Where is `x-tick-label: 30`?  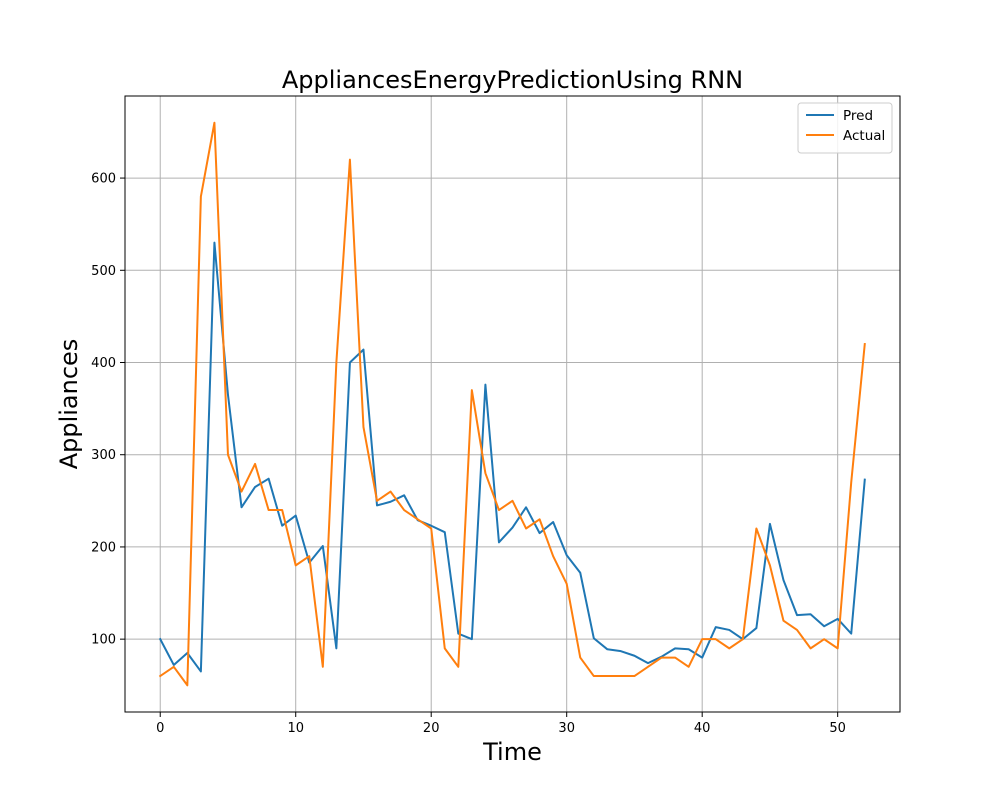 x-tick-label: 30 is located at coordinates (566, 728).